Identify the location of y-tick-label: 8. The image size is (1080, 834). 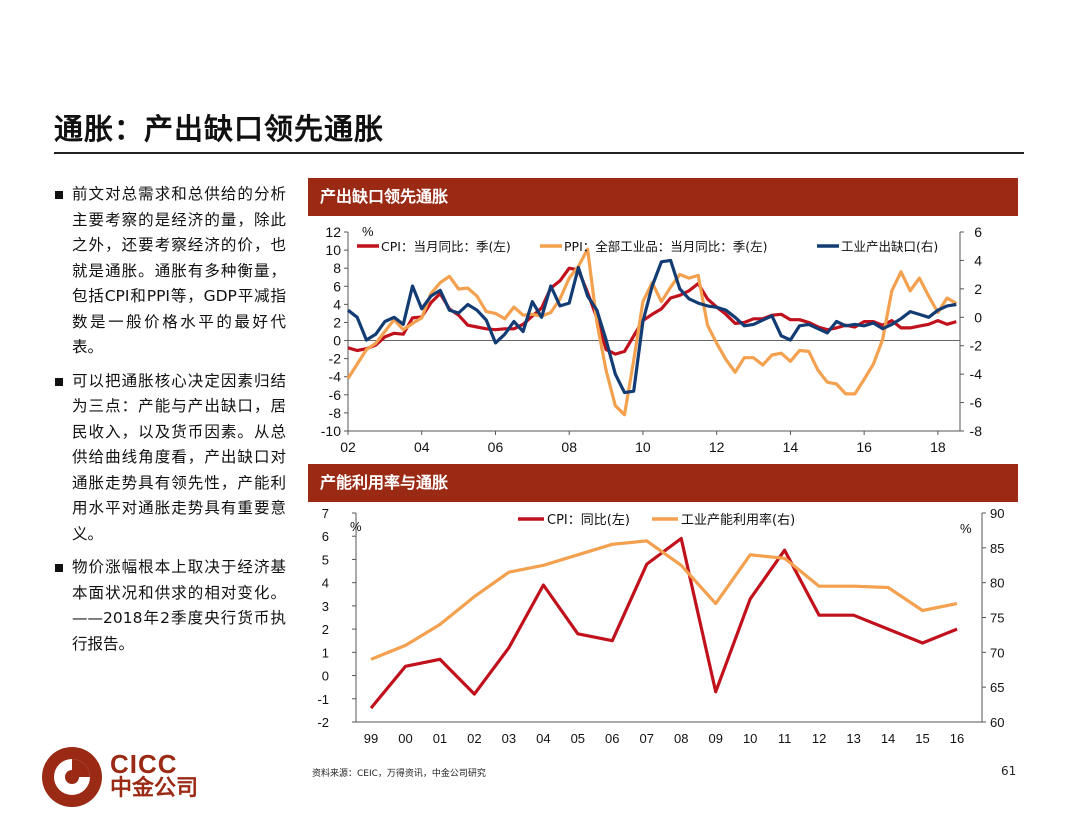
(337, 268).